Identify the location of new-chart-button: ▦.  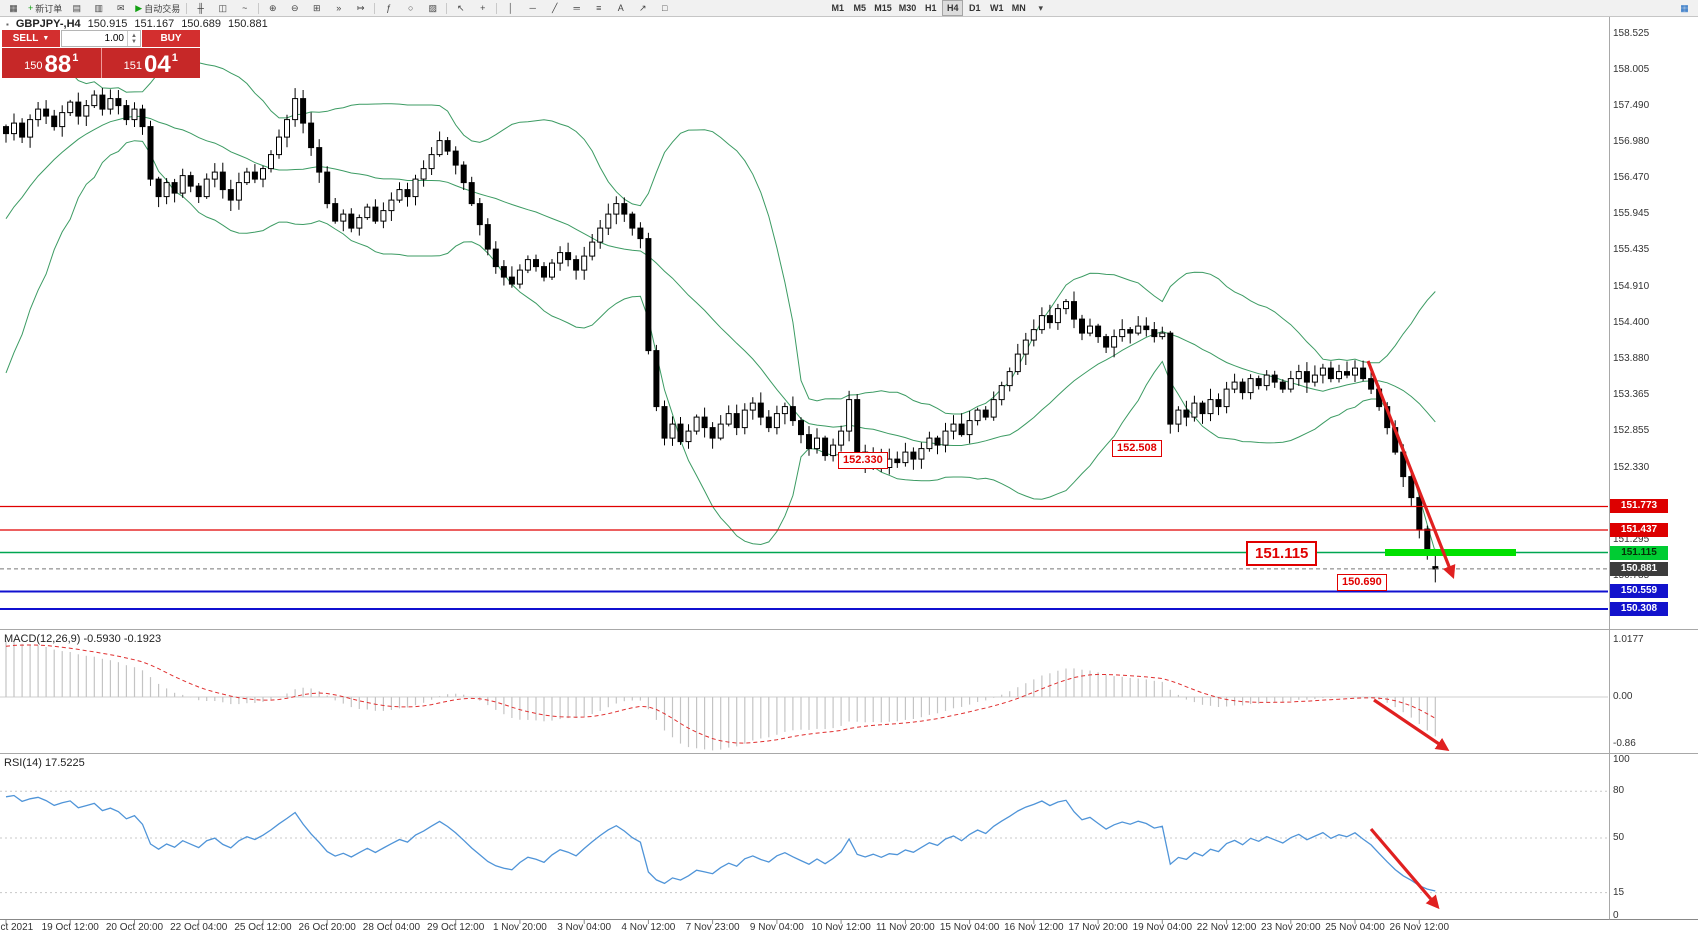
(13, 8).